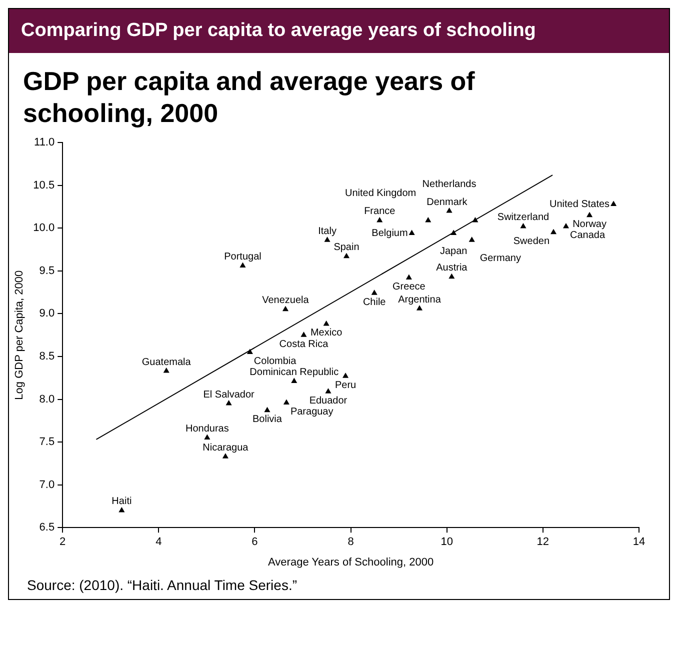 The height and width of the screenshot is (654, 677). Describe the element at coordinates (339, 31) in the screenshot. I see `chart-title: Comparing GDP per capita to average years of schooling` at that location.